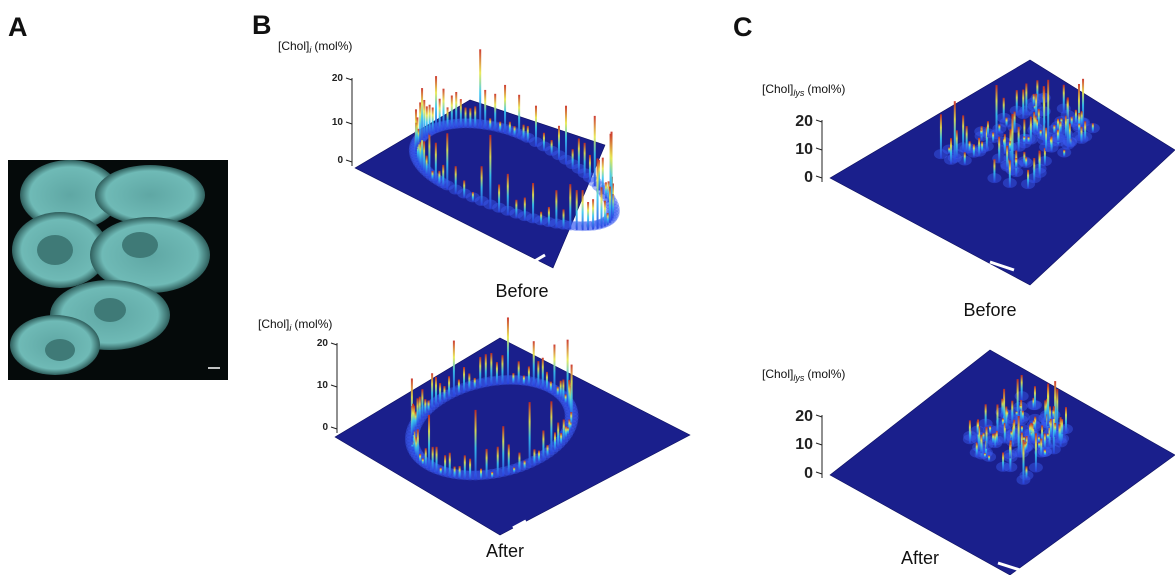 The image size is (1175, 575). What do you see at coordinates (449, 170) in the screenshot?
I see `surface-plot: 20 10 0 [Chol]i (mol%) Before` at bounding box center [449, 170].